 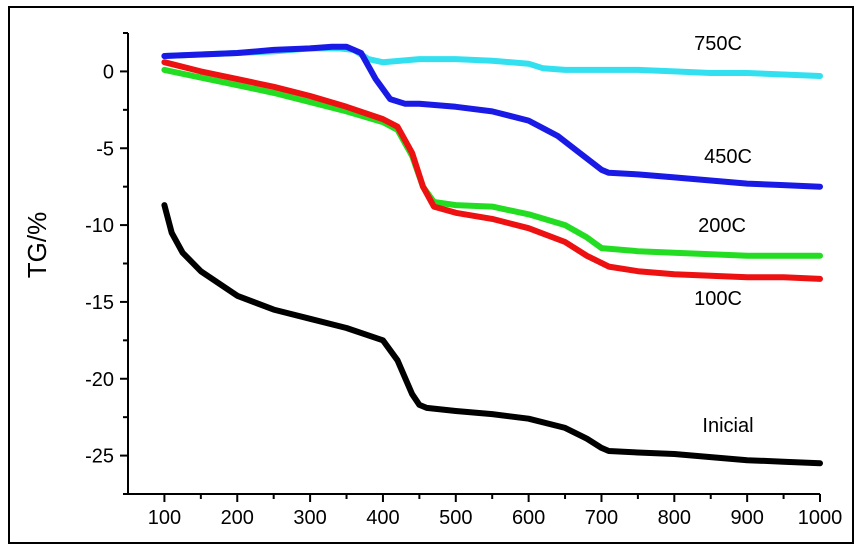 I want to click on y-tick-label: -25, so click(x=99, y=457).